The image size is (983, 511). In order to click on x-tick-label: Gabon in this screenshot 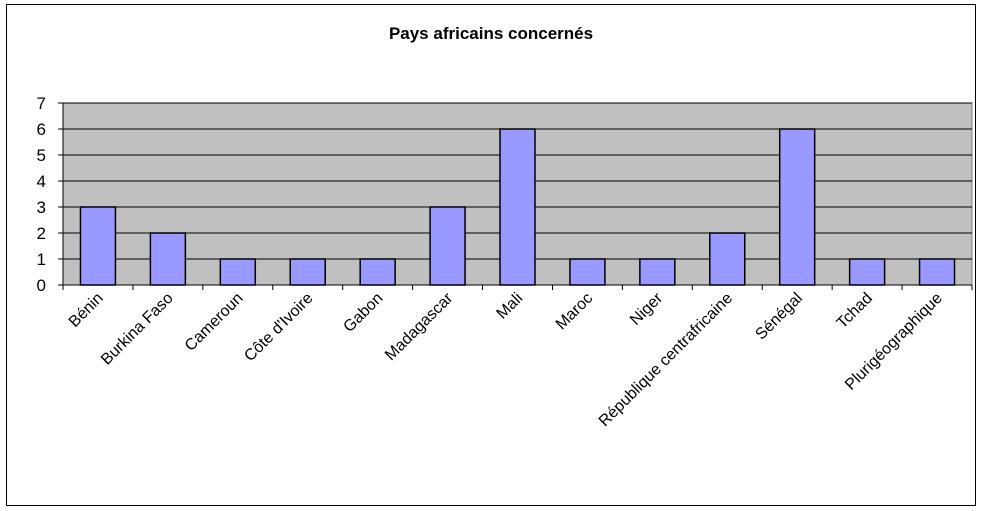, I will do `click(363, 313)`.